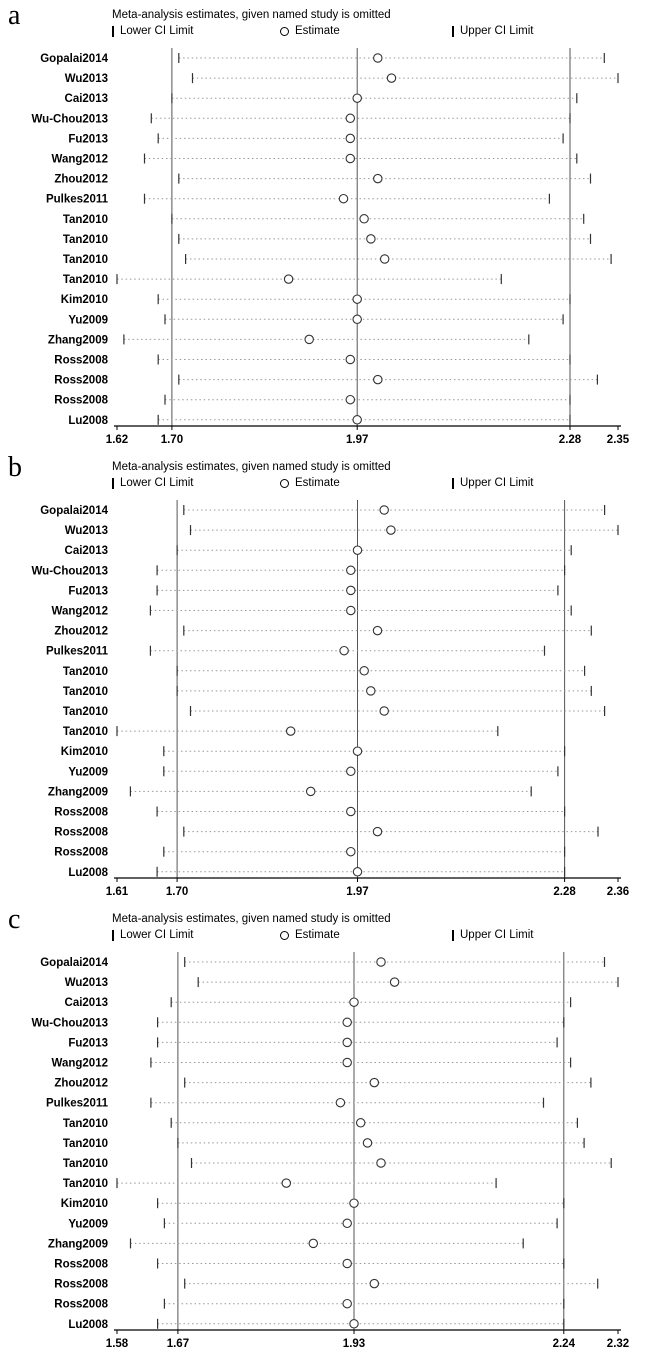 The height and width of the screenshot is (1356, 650). I want to click on axis-tick-label: 1.62, so click(117, 440).